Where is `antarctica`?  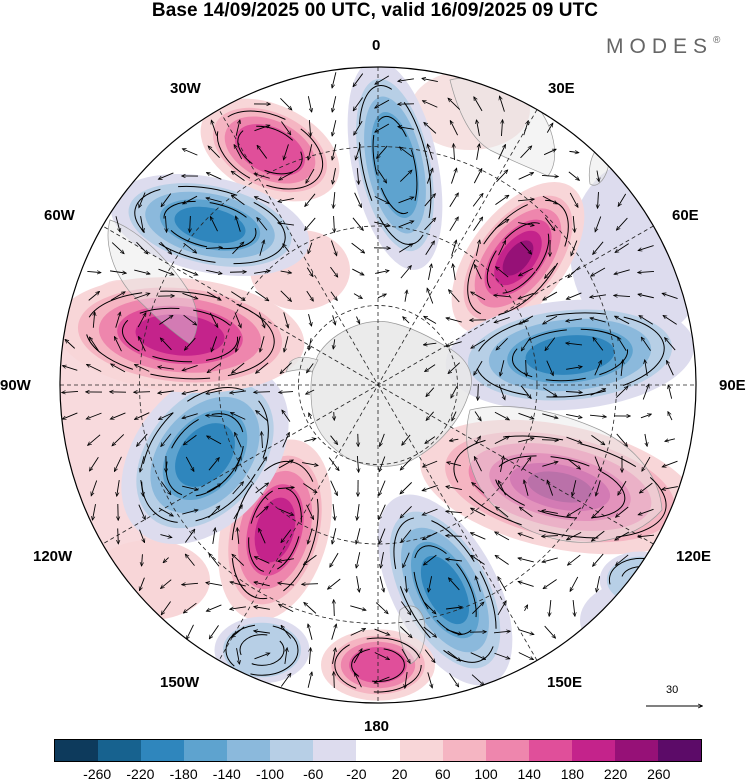 antarctica is located at coordinates (391, 394).